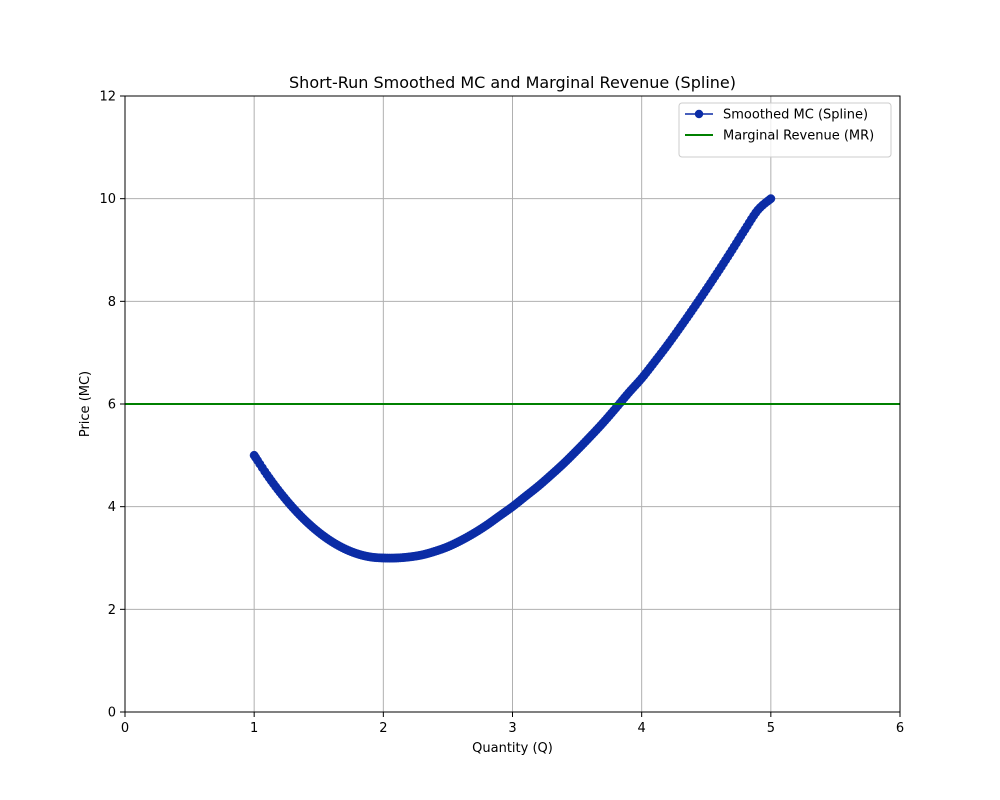 The width and height of the screenshot is (1000, 800). Describe the element at coordinates (112, 713) in the screenshot. I see `y-tick-label: 0` at that location.